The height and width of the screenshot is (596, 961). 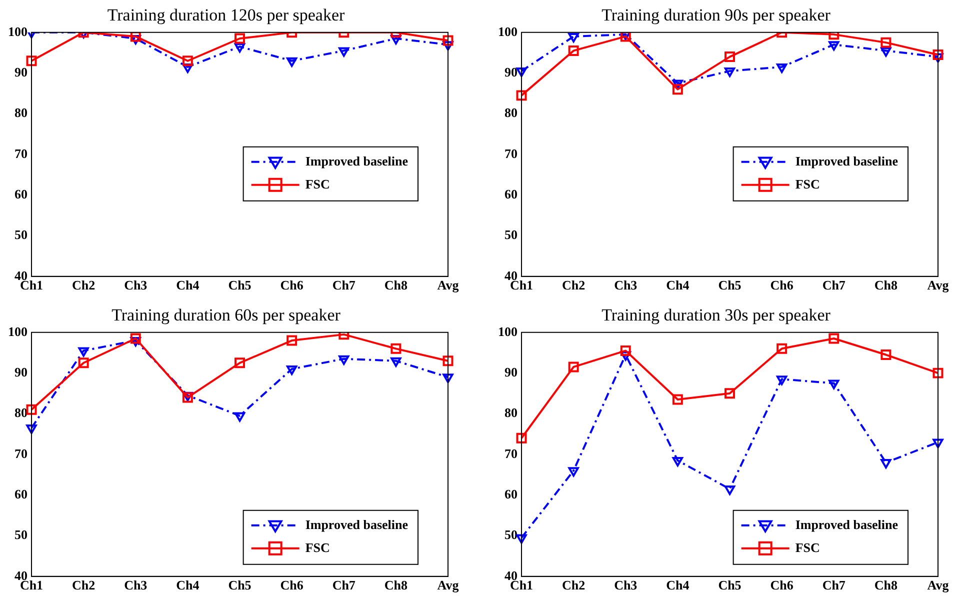 I want to click on chart-title: Training duration 60s per speaker, so click(x=226, y=315).